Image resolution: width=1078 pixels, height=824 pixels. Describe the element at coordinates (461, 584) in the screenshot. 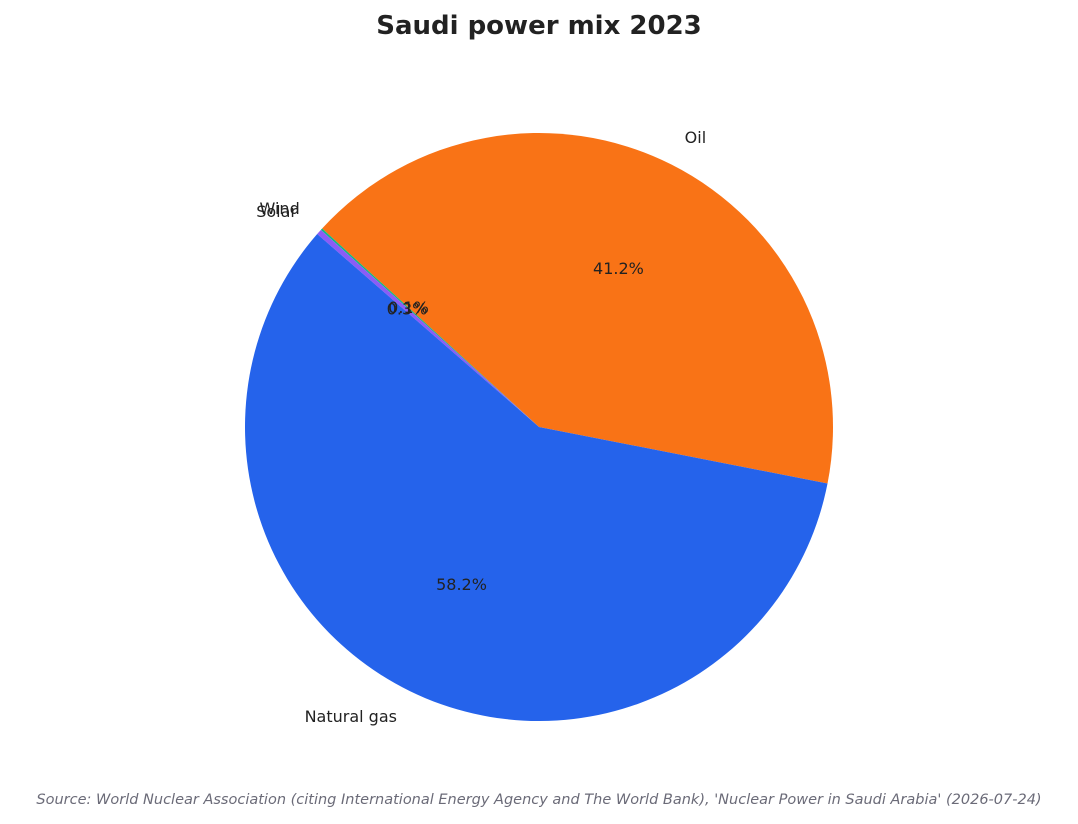

I see `value-label-natural-gas: 58.2%` at that location.